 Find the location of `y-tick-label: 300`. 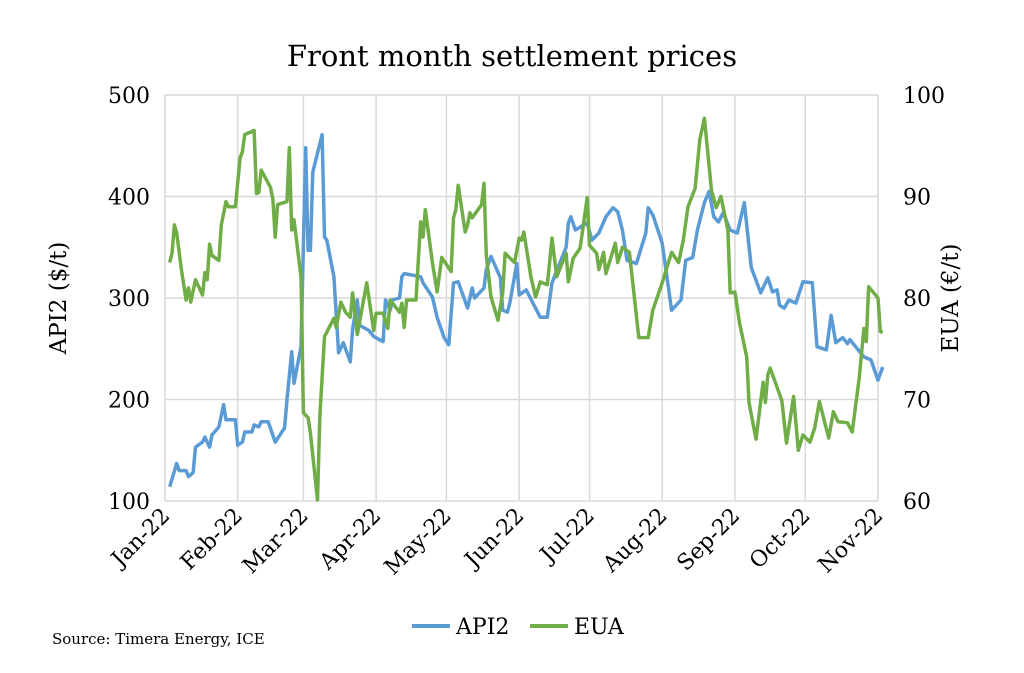

y-tick-label: 300 is located at coordinates (129, 299).